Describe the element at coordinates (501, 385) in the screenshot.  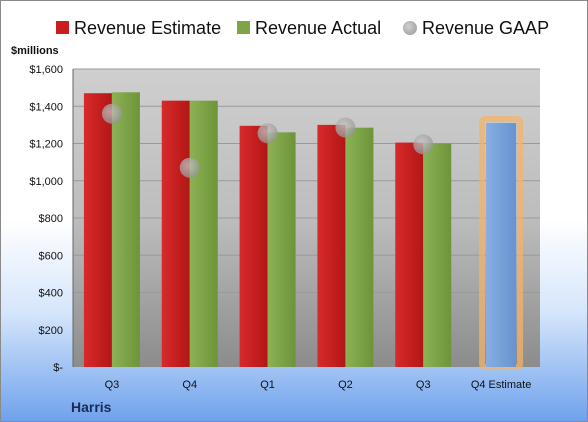
I see `x-tick-label: Q4 Estimate` at that location.